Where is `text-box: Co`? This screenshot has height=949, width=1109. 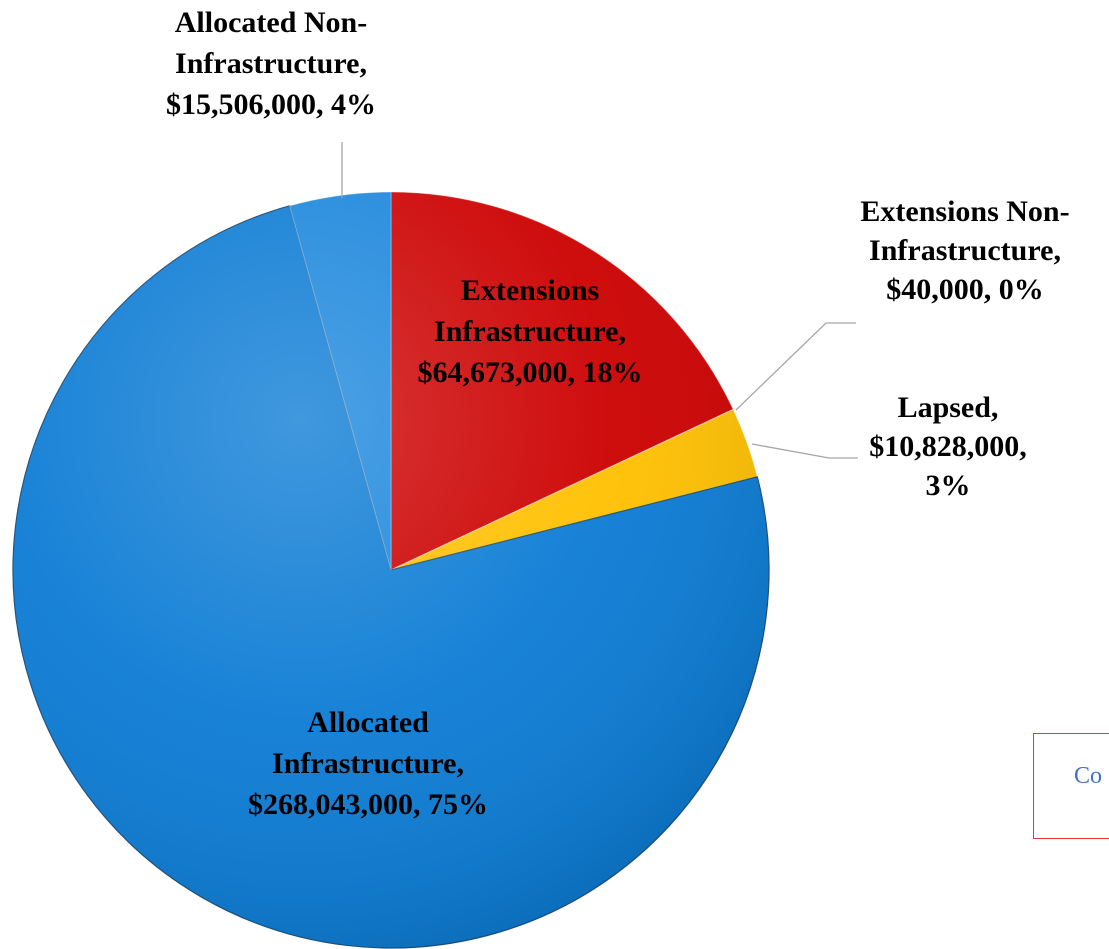
text-box: Co is located at coordinates (1071, 786).